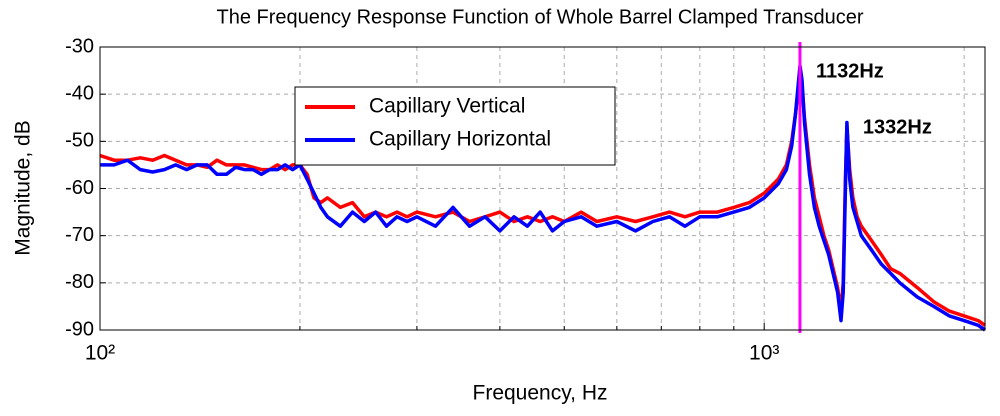  What do you see at coordinates (764, 353) in the screenshot?
I see `x-tick-label: 10³` at bounding box center [764, 353].